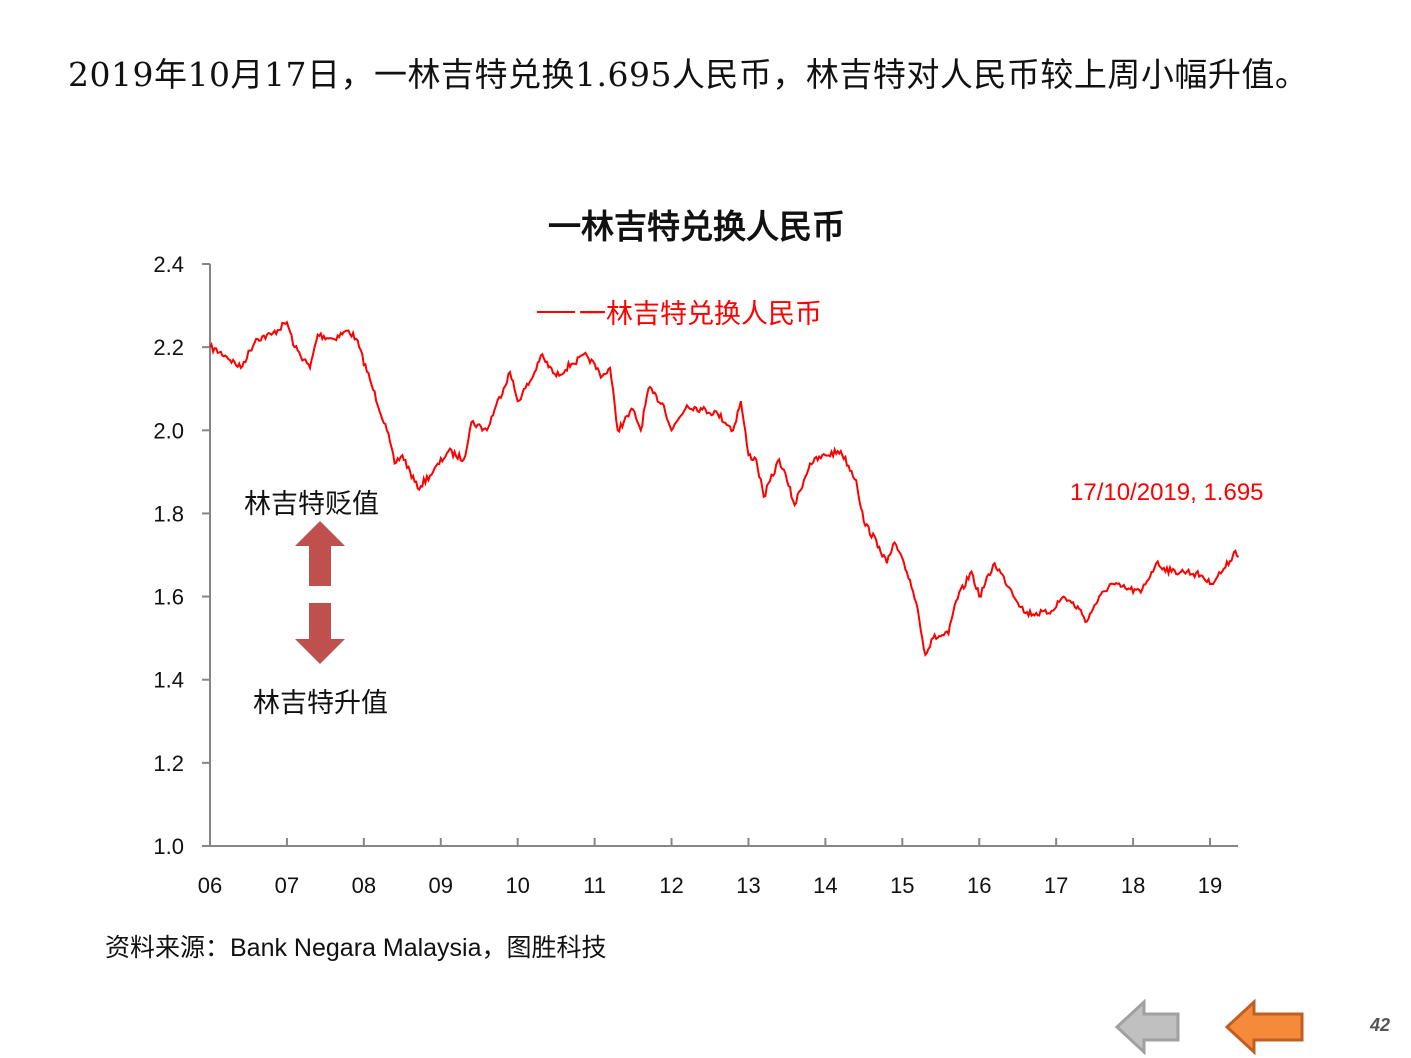 This screenshot has width=1411, height=1058. What do you see at coordinates (320, 703) in the screenshot?
I see `appreciation-label: 林吉特升值` at bounding box center [320, 703].